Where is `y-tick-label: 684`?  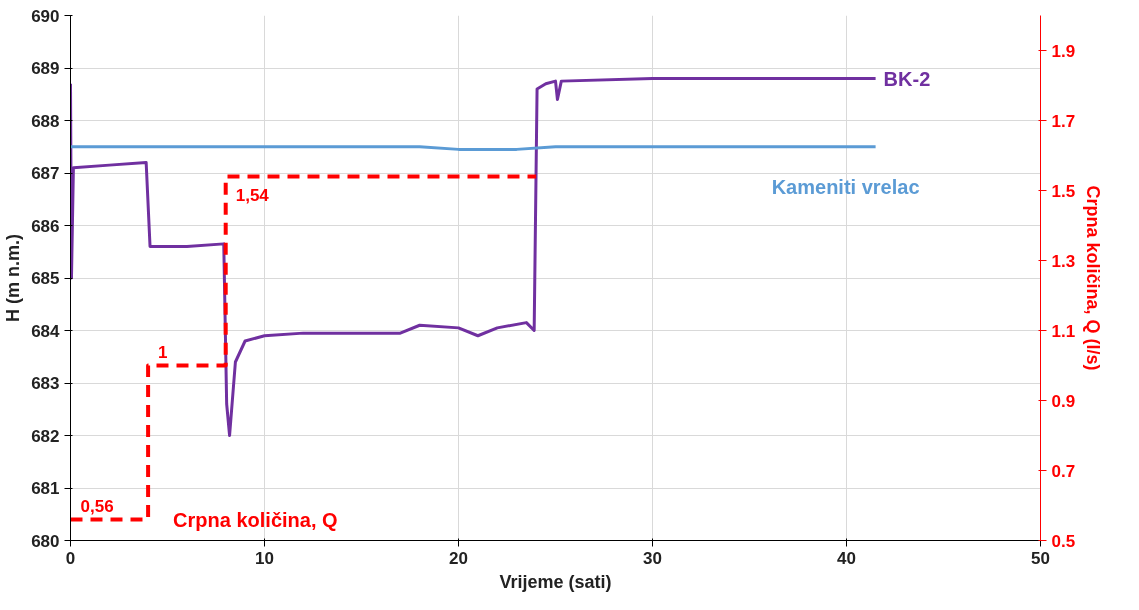
y-tick-label: 684 is located at coordinates (46, 331).